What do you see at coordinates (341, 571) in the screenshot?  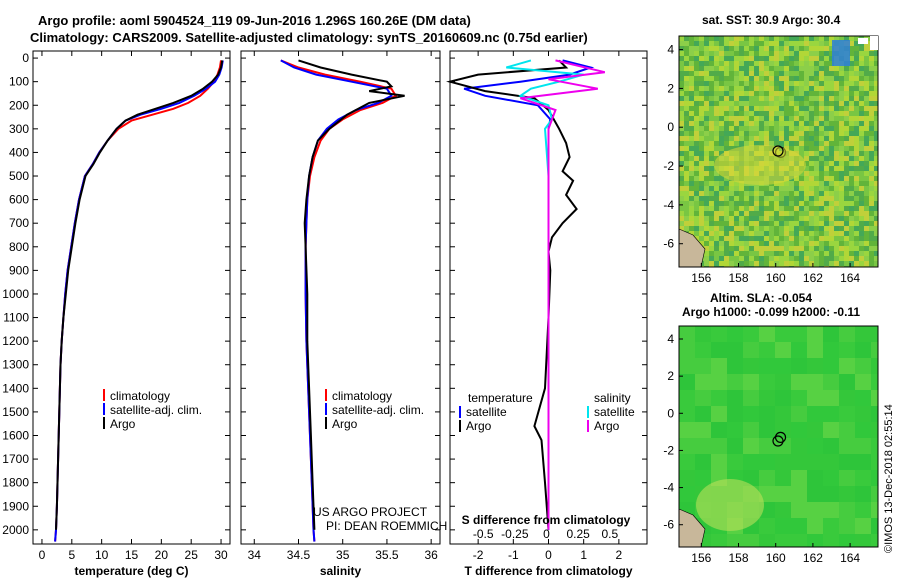 I see `x-axis-label: salinity` at bounding box center [341, 571].